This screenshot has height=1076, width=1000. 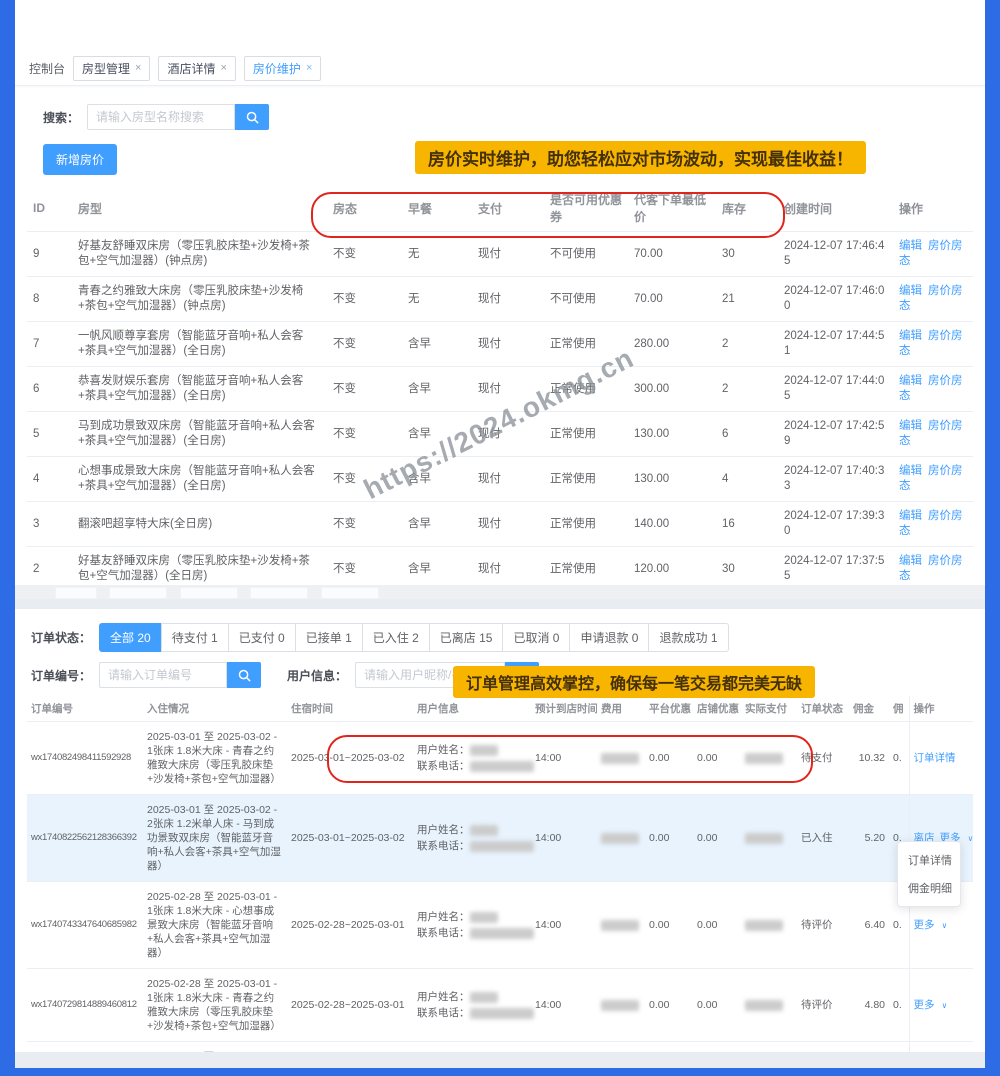 I want to click on col-stay-info: 入住情况, so click(x=215, y=709).